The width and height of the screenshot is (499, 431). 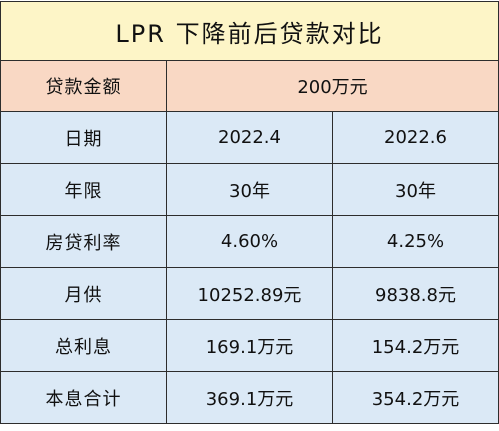 I want to click on before-value: 30年, so click(x=249, y=189).